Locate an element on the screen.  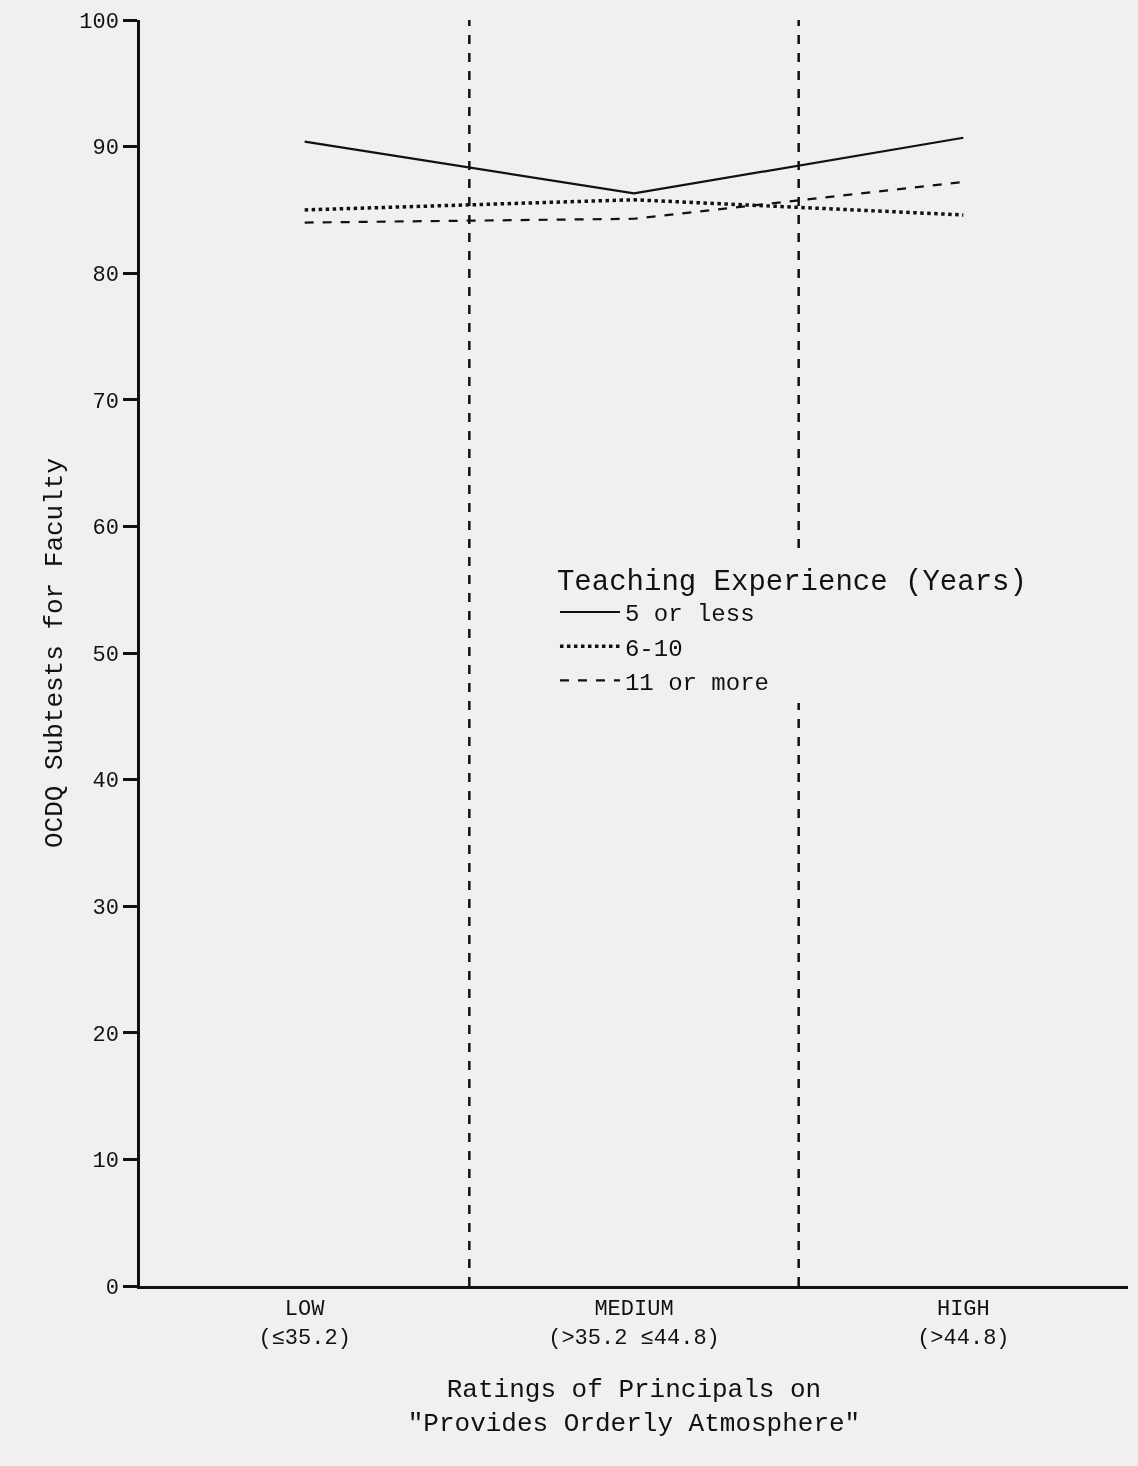
legend-label: 11 or more is located at coordinates (696, 683).